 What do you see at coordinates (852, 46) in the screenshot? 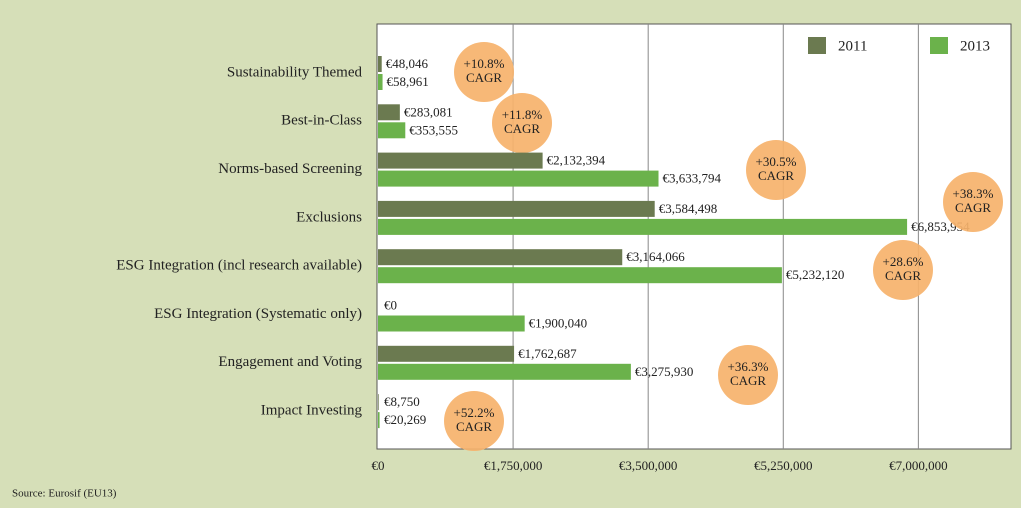
I see `legend-label: 2011` at bounding box center [852, 46].